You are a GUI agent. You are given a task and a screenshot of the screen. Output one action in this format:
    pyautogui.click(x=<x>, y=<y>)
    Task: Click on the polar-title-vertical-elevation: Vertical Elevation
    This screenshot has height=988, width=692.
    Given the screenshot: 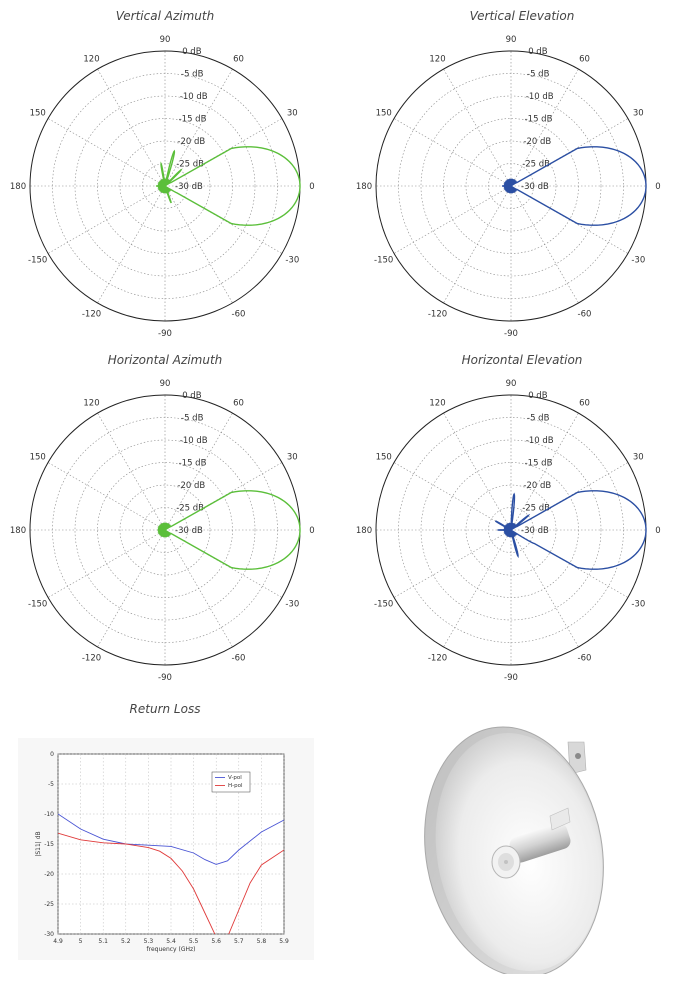 What is the action you would take?
    pyautogui.click(x=522, y=16)
    